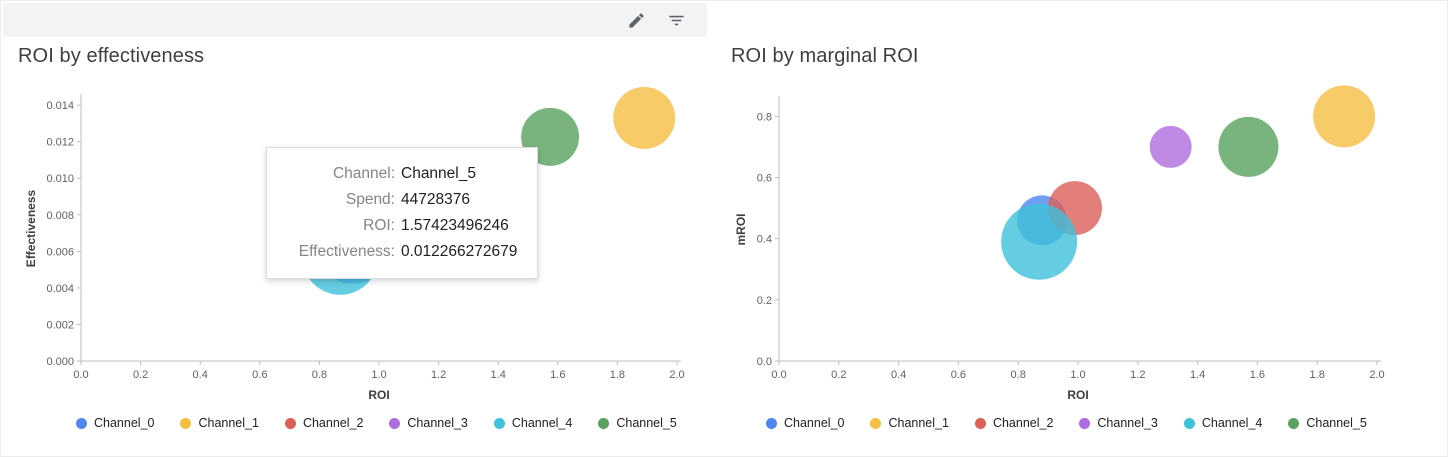 This screenshot has height=457, width=1448. Describe the element at coordinates (398, 174) in the screenshot. I see `tooltip-row: Channel: Channel_5` at that location.